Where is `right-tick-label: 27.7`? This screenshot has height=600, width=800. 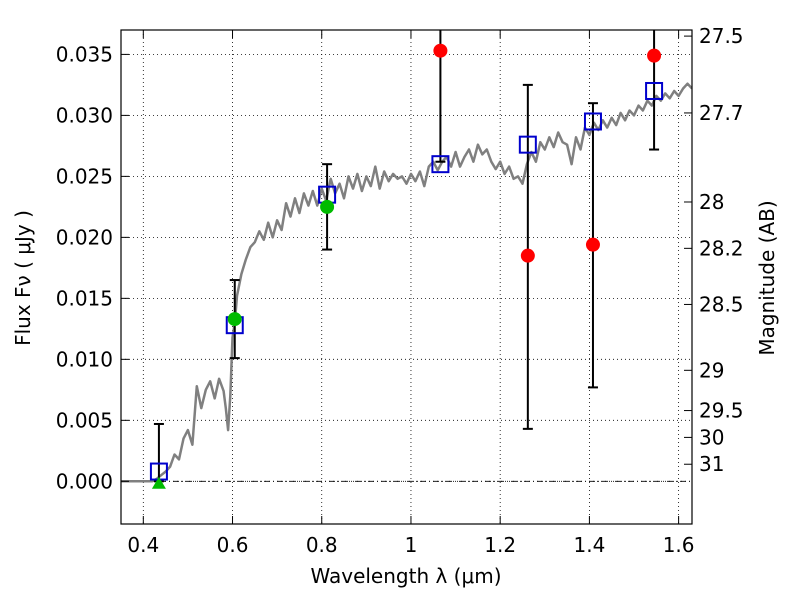 right-tick-label: 27.7 is located at coordinates (721, 113).